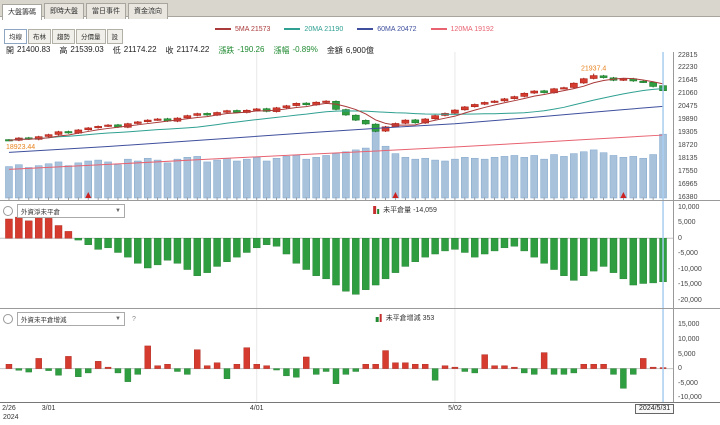 The image size is (720, 425). Describe the element at coordinates (324, 29) in the screenshot. I see `legend-label: 20MA 21190` at that location.